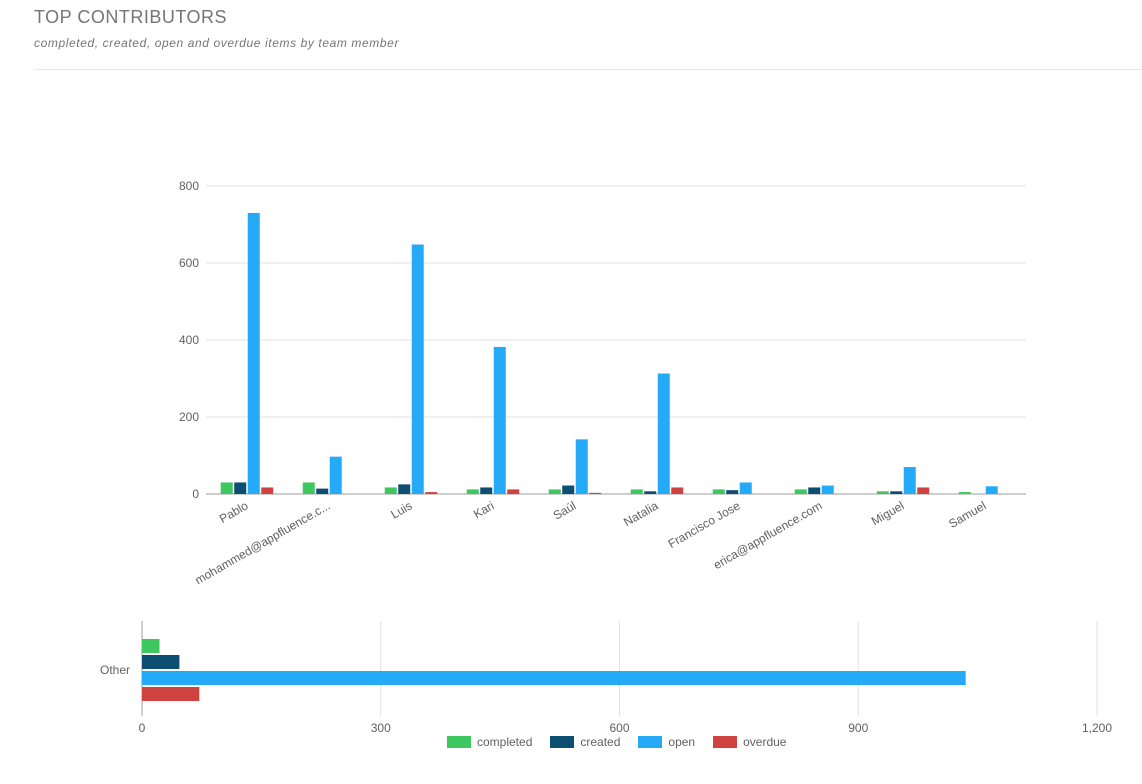 The width and height of the screenshot is (1142, 784). What do you see at coordinates (115, 670) in the screenshot?
I see `y-tick-label-other: Other` at bounding box center [115, 670].